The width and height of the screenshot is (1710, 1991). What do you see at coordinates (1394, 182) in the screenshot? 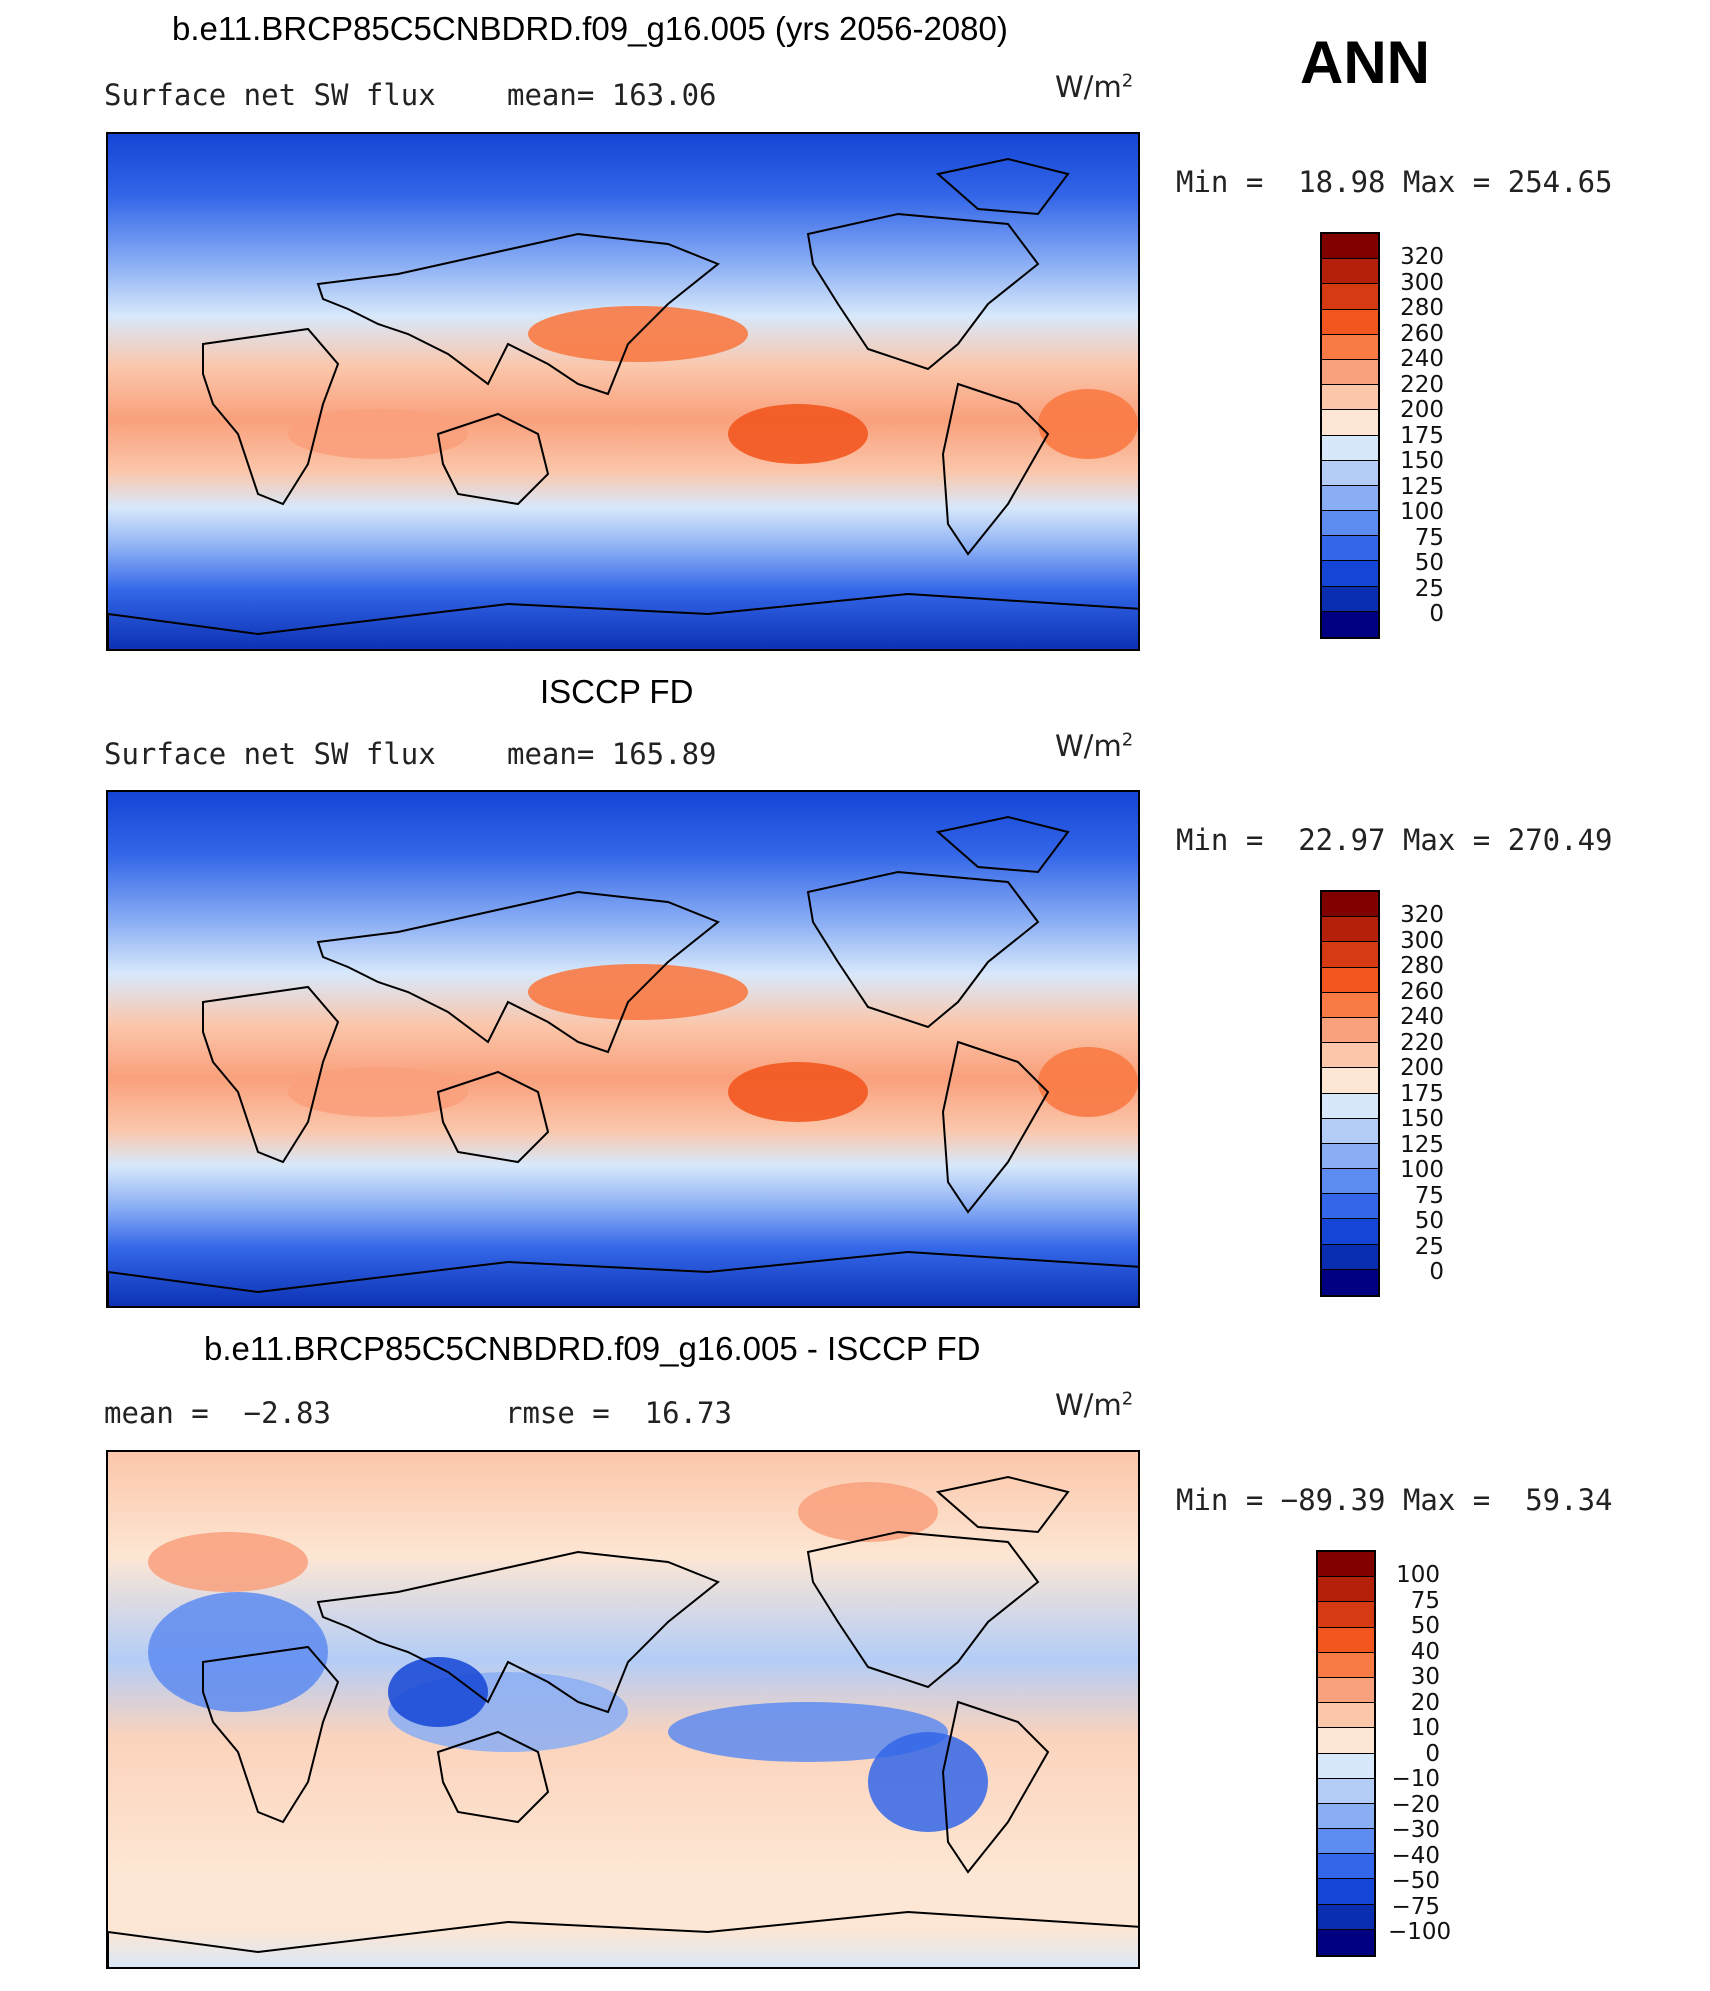
I see `panel-1-minmax: Min = 18.98 Max = 254.65` at bounding box center [1394, 182].